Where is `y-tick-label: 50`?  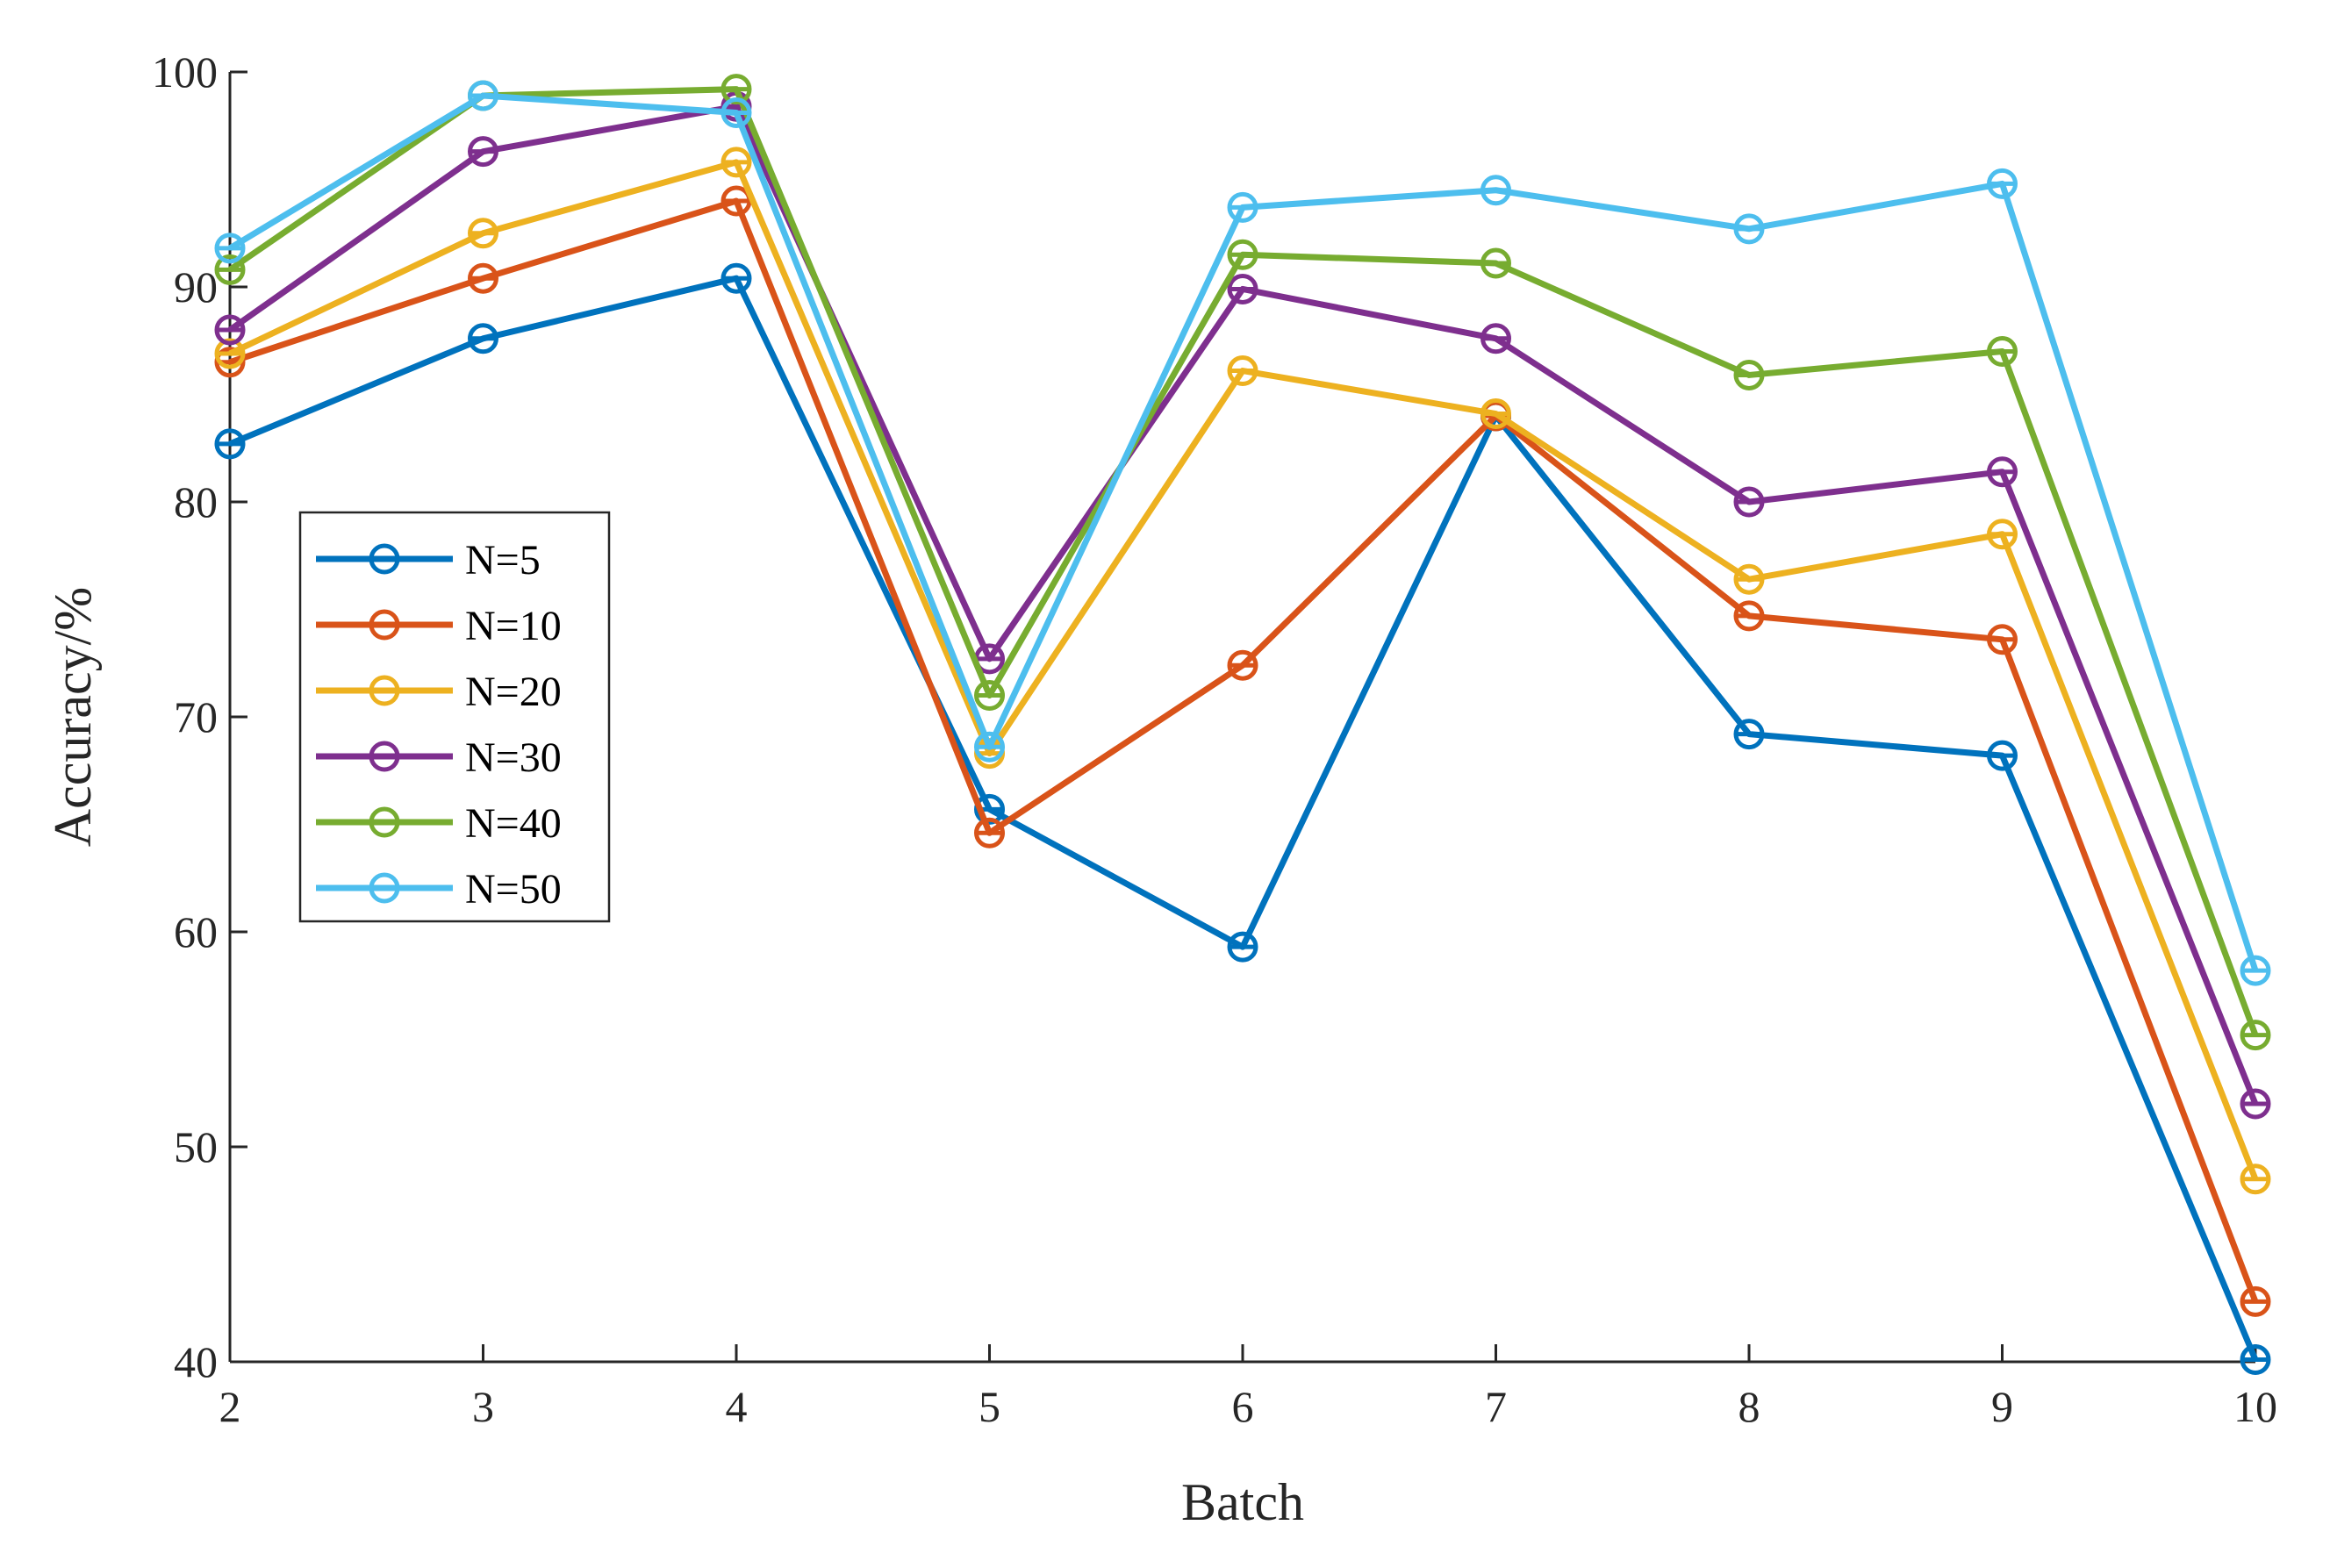
y-tick-label: 50 is located at coordinates (196, 1146).